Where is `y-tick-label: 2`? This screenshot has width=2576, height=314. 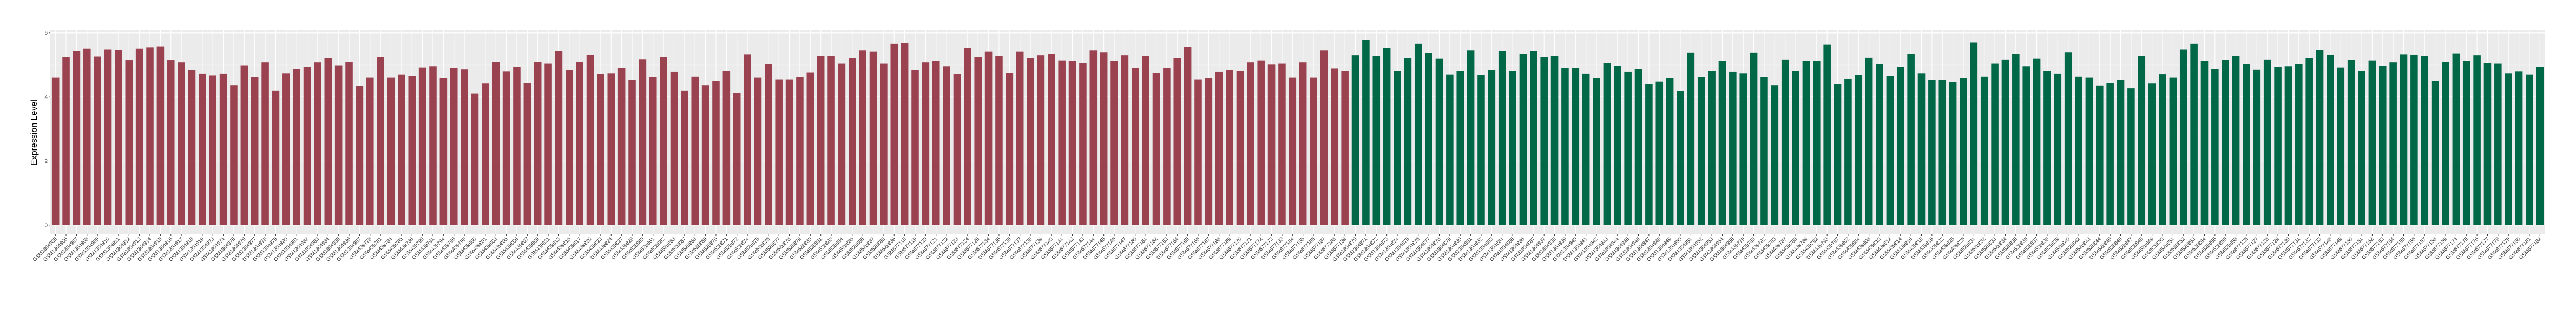
y-tick-label: 2 is located at coordinates (46, 162).